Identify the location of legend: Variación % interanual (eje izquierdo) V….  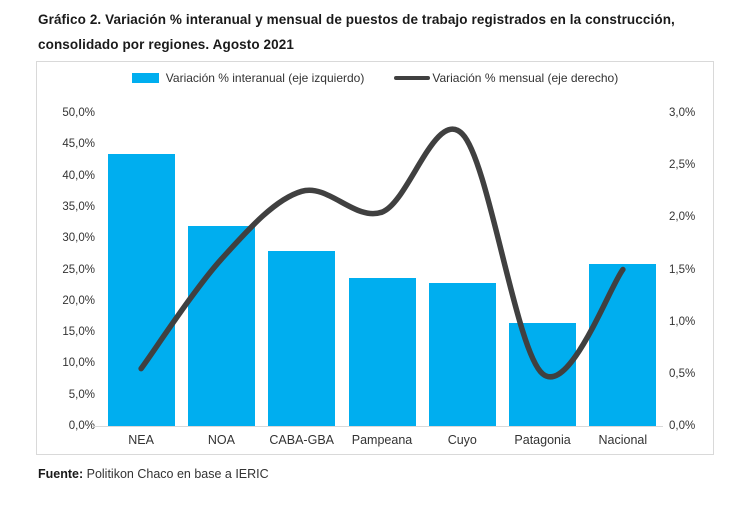
(375, 78).